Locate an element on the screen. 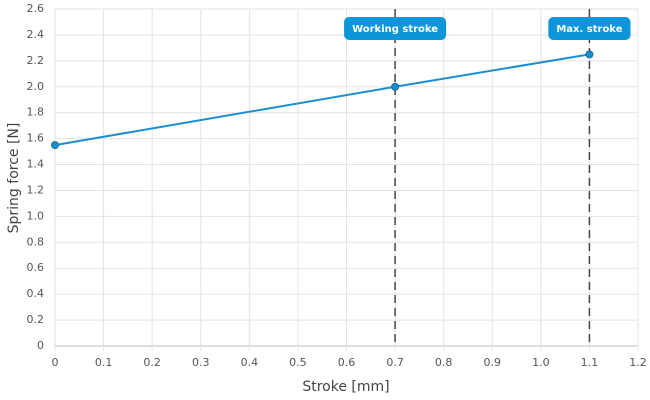  x-tick-label: 0.7 is located at coordinates (395, 362).